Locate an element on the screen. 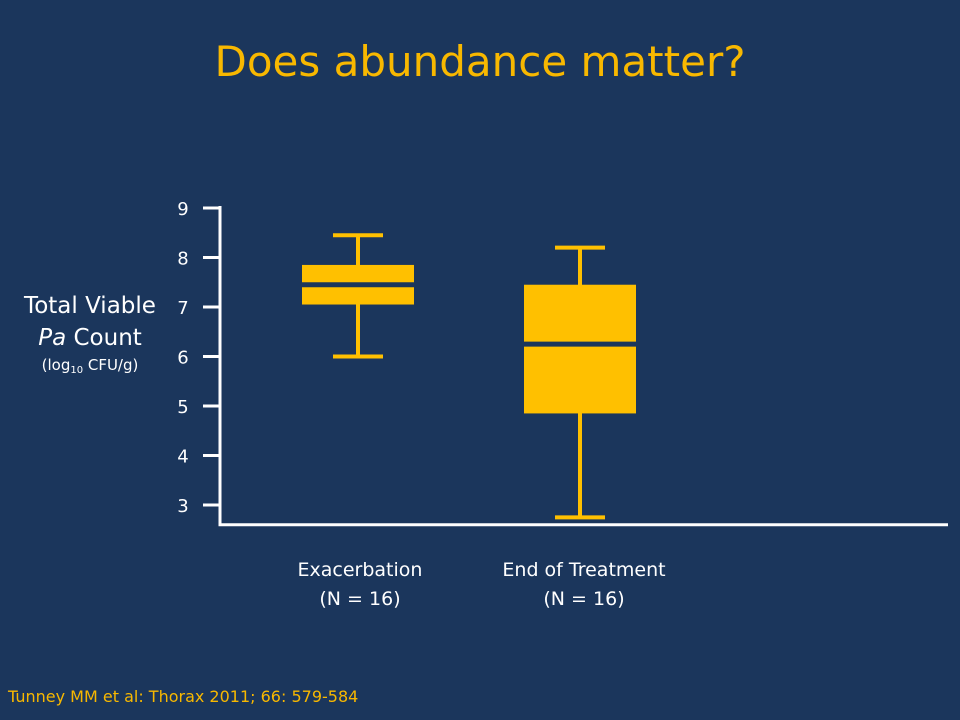 The width and height of the screenshot is (960, 720). y-axis-label-units: (log10 CFU/g) is located at coordinates (90, 365).